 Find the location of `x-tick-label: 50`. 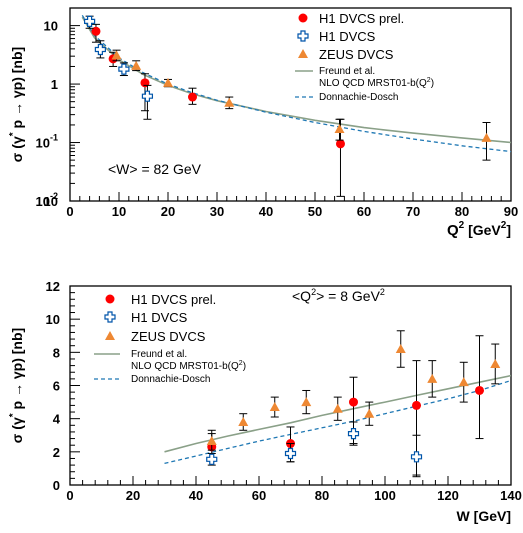

x-tick-label: 50 is located at coordinates (315, 211).